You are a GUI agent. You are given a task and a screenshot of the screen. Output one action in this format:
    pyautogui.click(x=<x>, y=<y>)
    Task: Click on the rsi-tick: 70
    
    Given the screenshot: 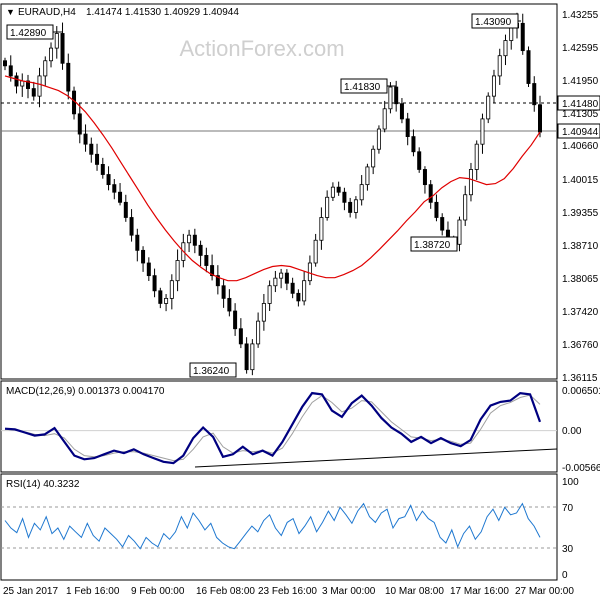 What is the action you would take?
    pyautogui.click(x=568, y=508)
    